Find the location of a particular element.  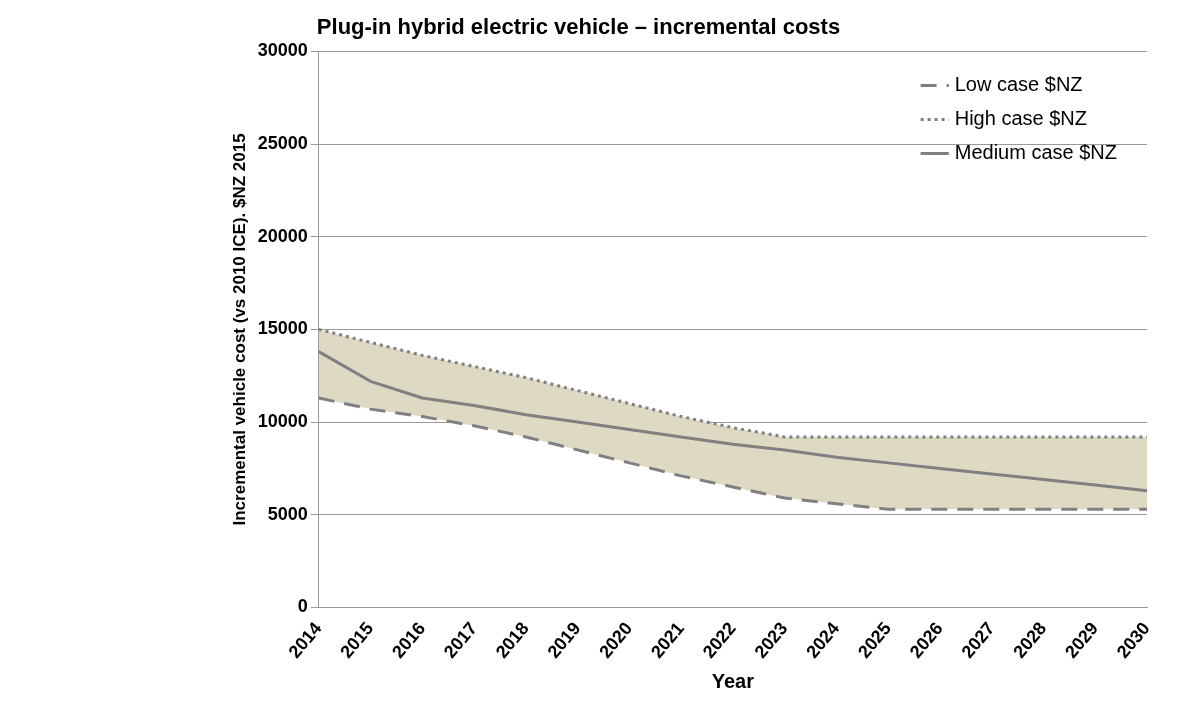

y-tick-label: 30000 is located at coordinates (282, 50).